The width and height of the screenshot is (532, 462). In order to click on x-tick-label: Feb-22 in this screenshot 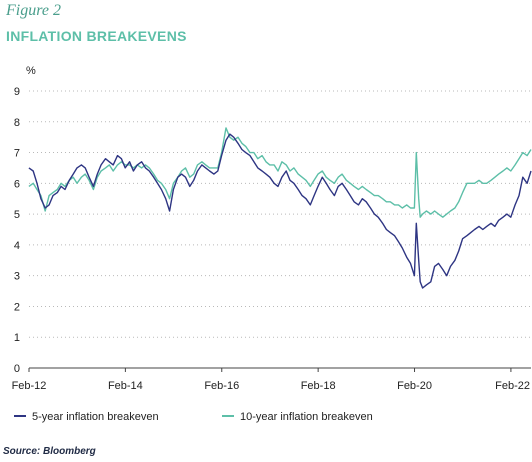, I will do `click(512, 386)`.